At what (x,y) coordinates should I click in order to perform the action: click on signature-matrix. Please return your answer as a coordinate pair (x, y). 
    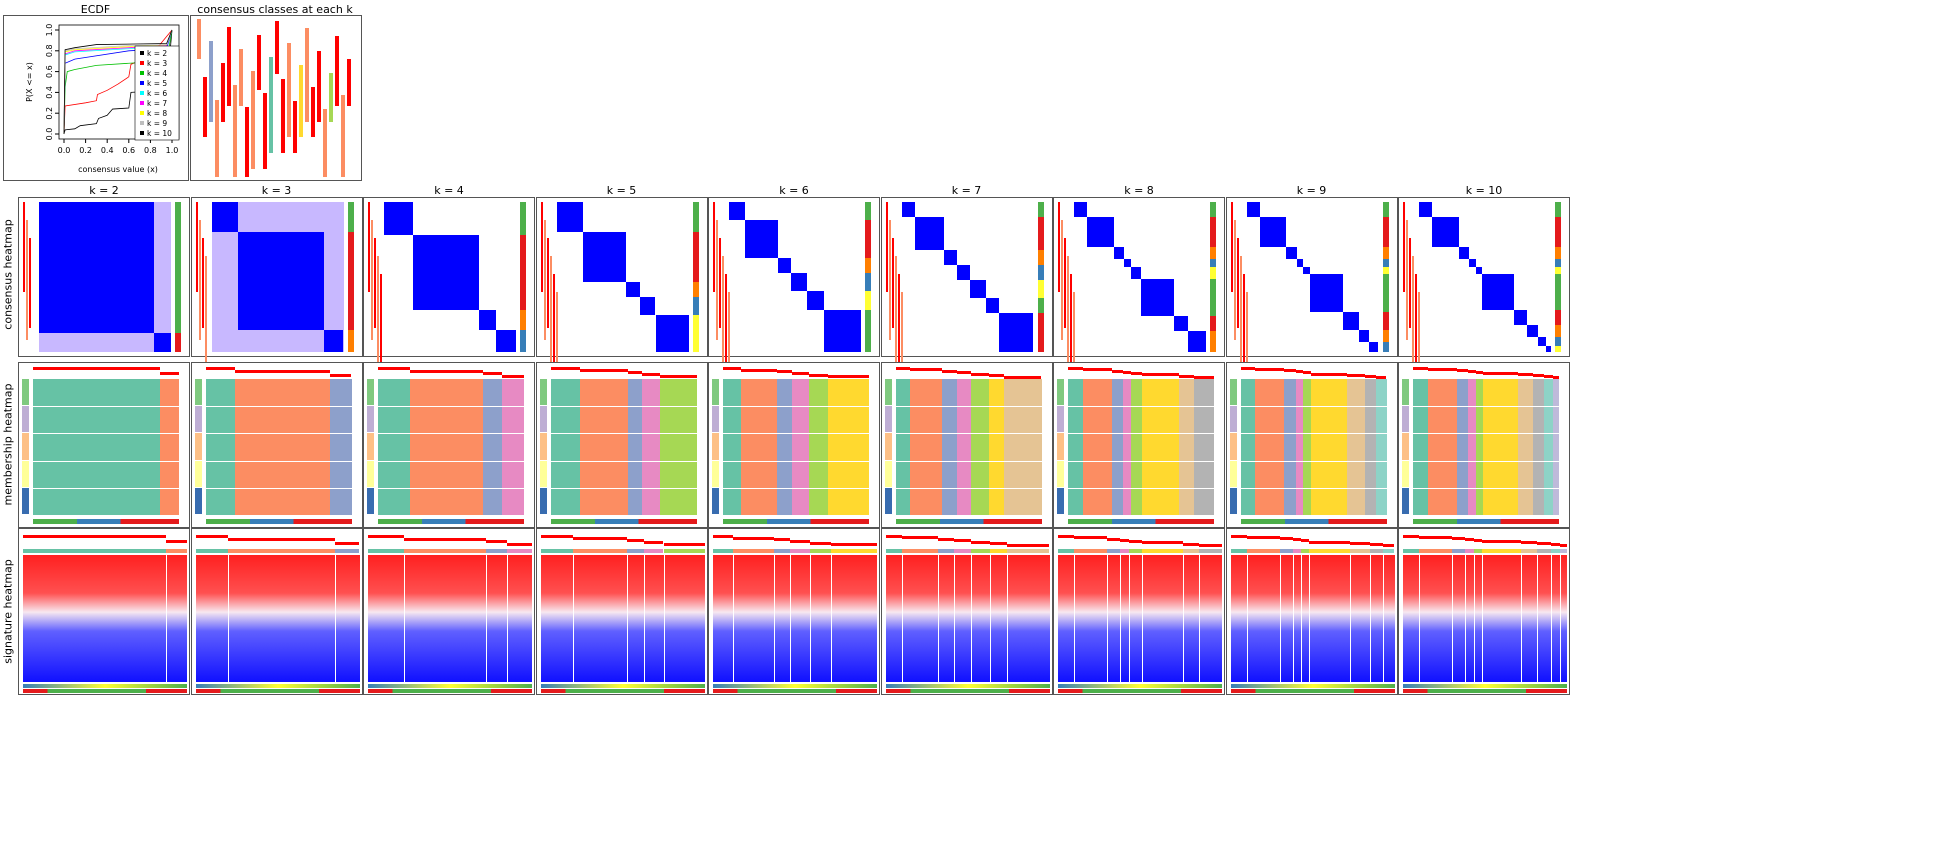
    Looking at the image, I should click on (450, 618).